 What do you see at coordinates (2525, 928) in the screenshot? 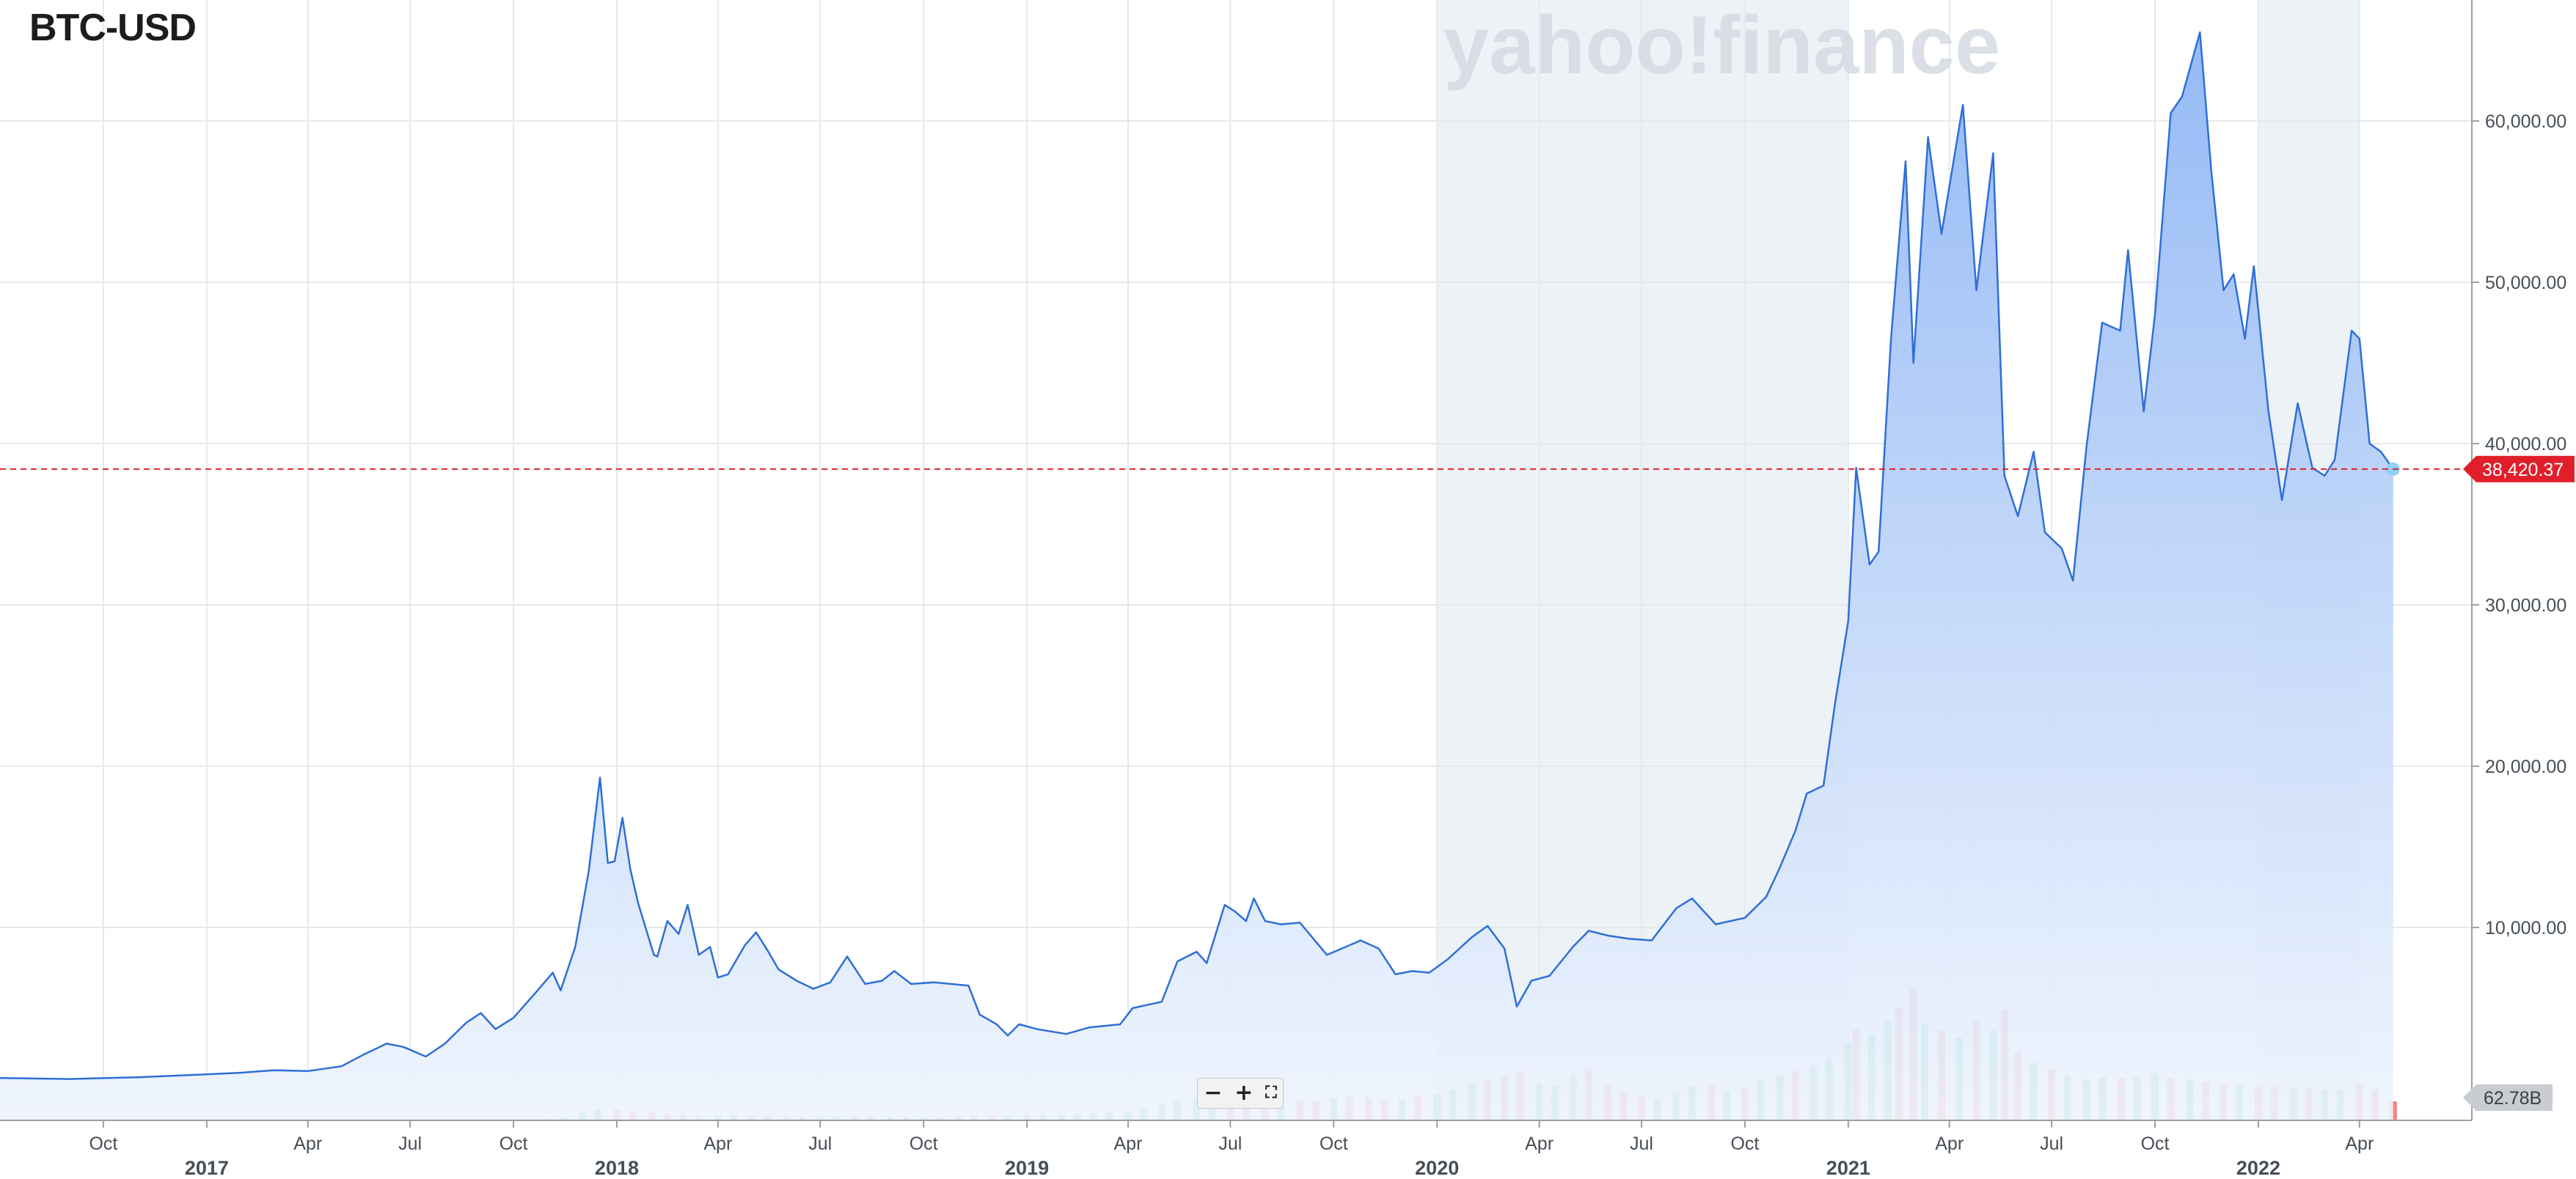
I see `y-tick-label: 10,000.00` at bounding box center [2525, 928].